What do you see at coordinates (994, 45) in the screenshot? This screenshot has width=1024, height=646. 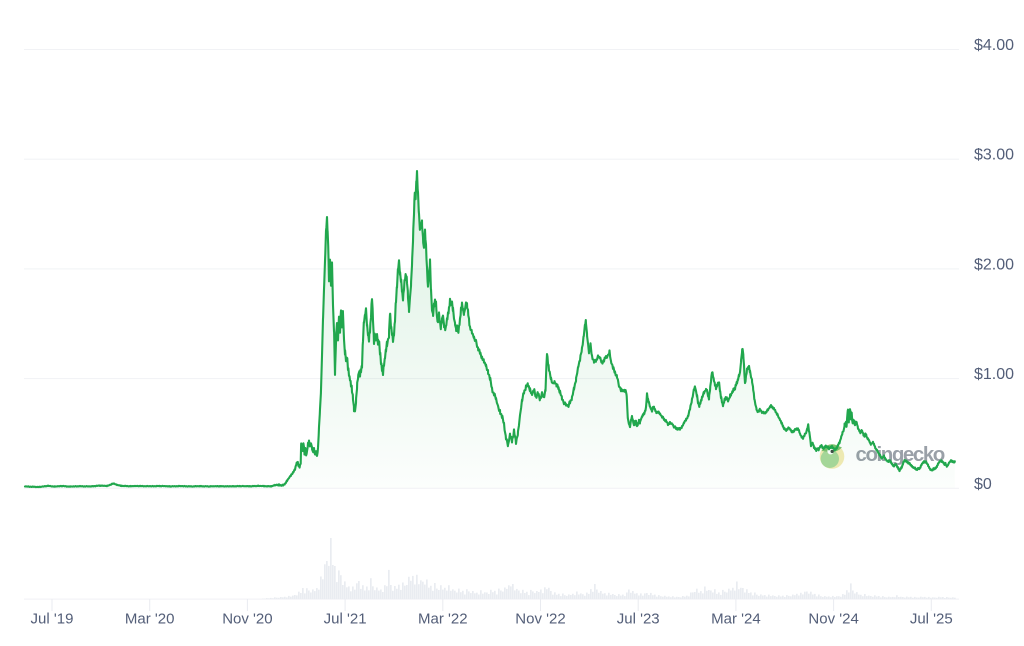 I see `svg-text: $4.00` at bounding box center [994, 45].